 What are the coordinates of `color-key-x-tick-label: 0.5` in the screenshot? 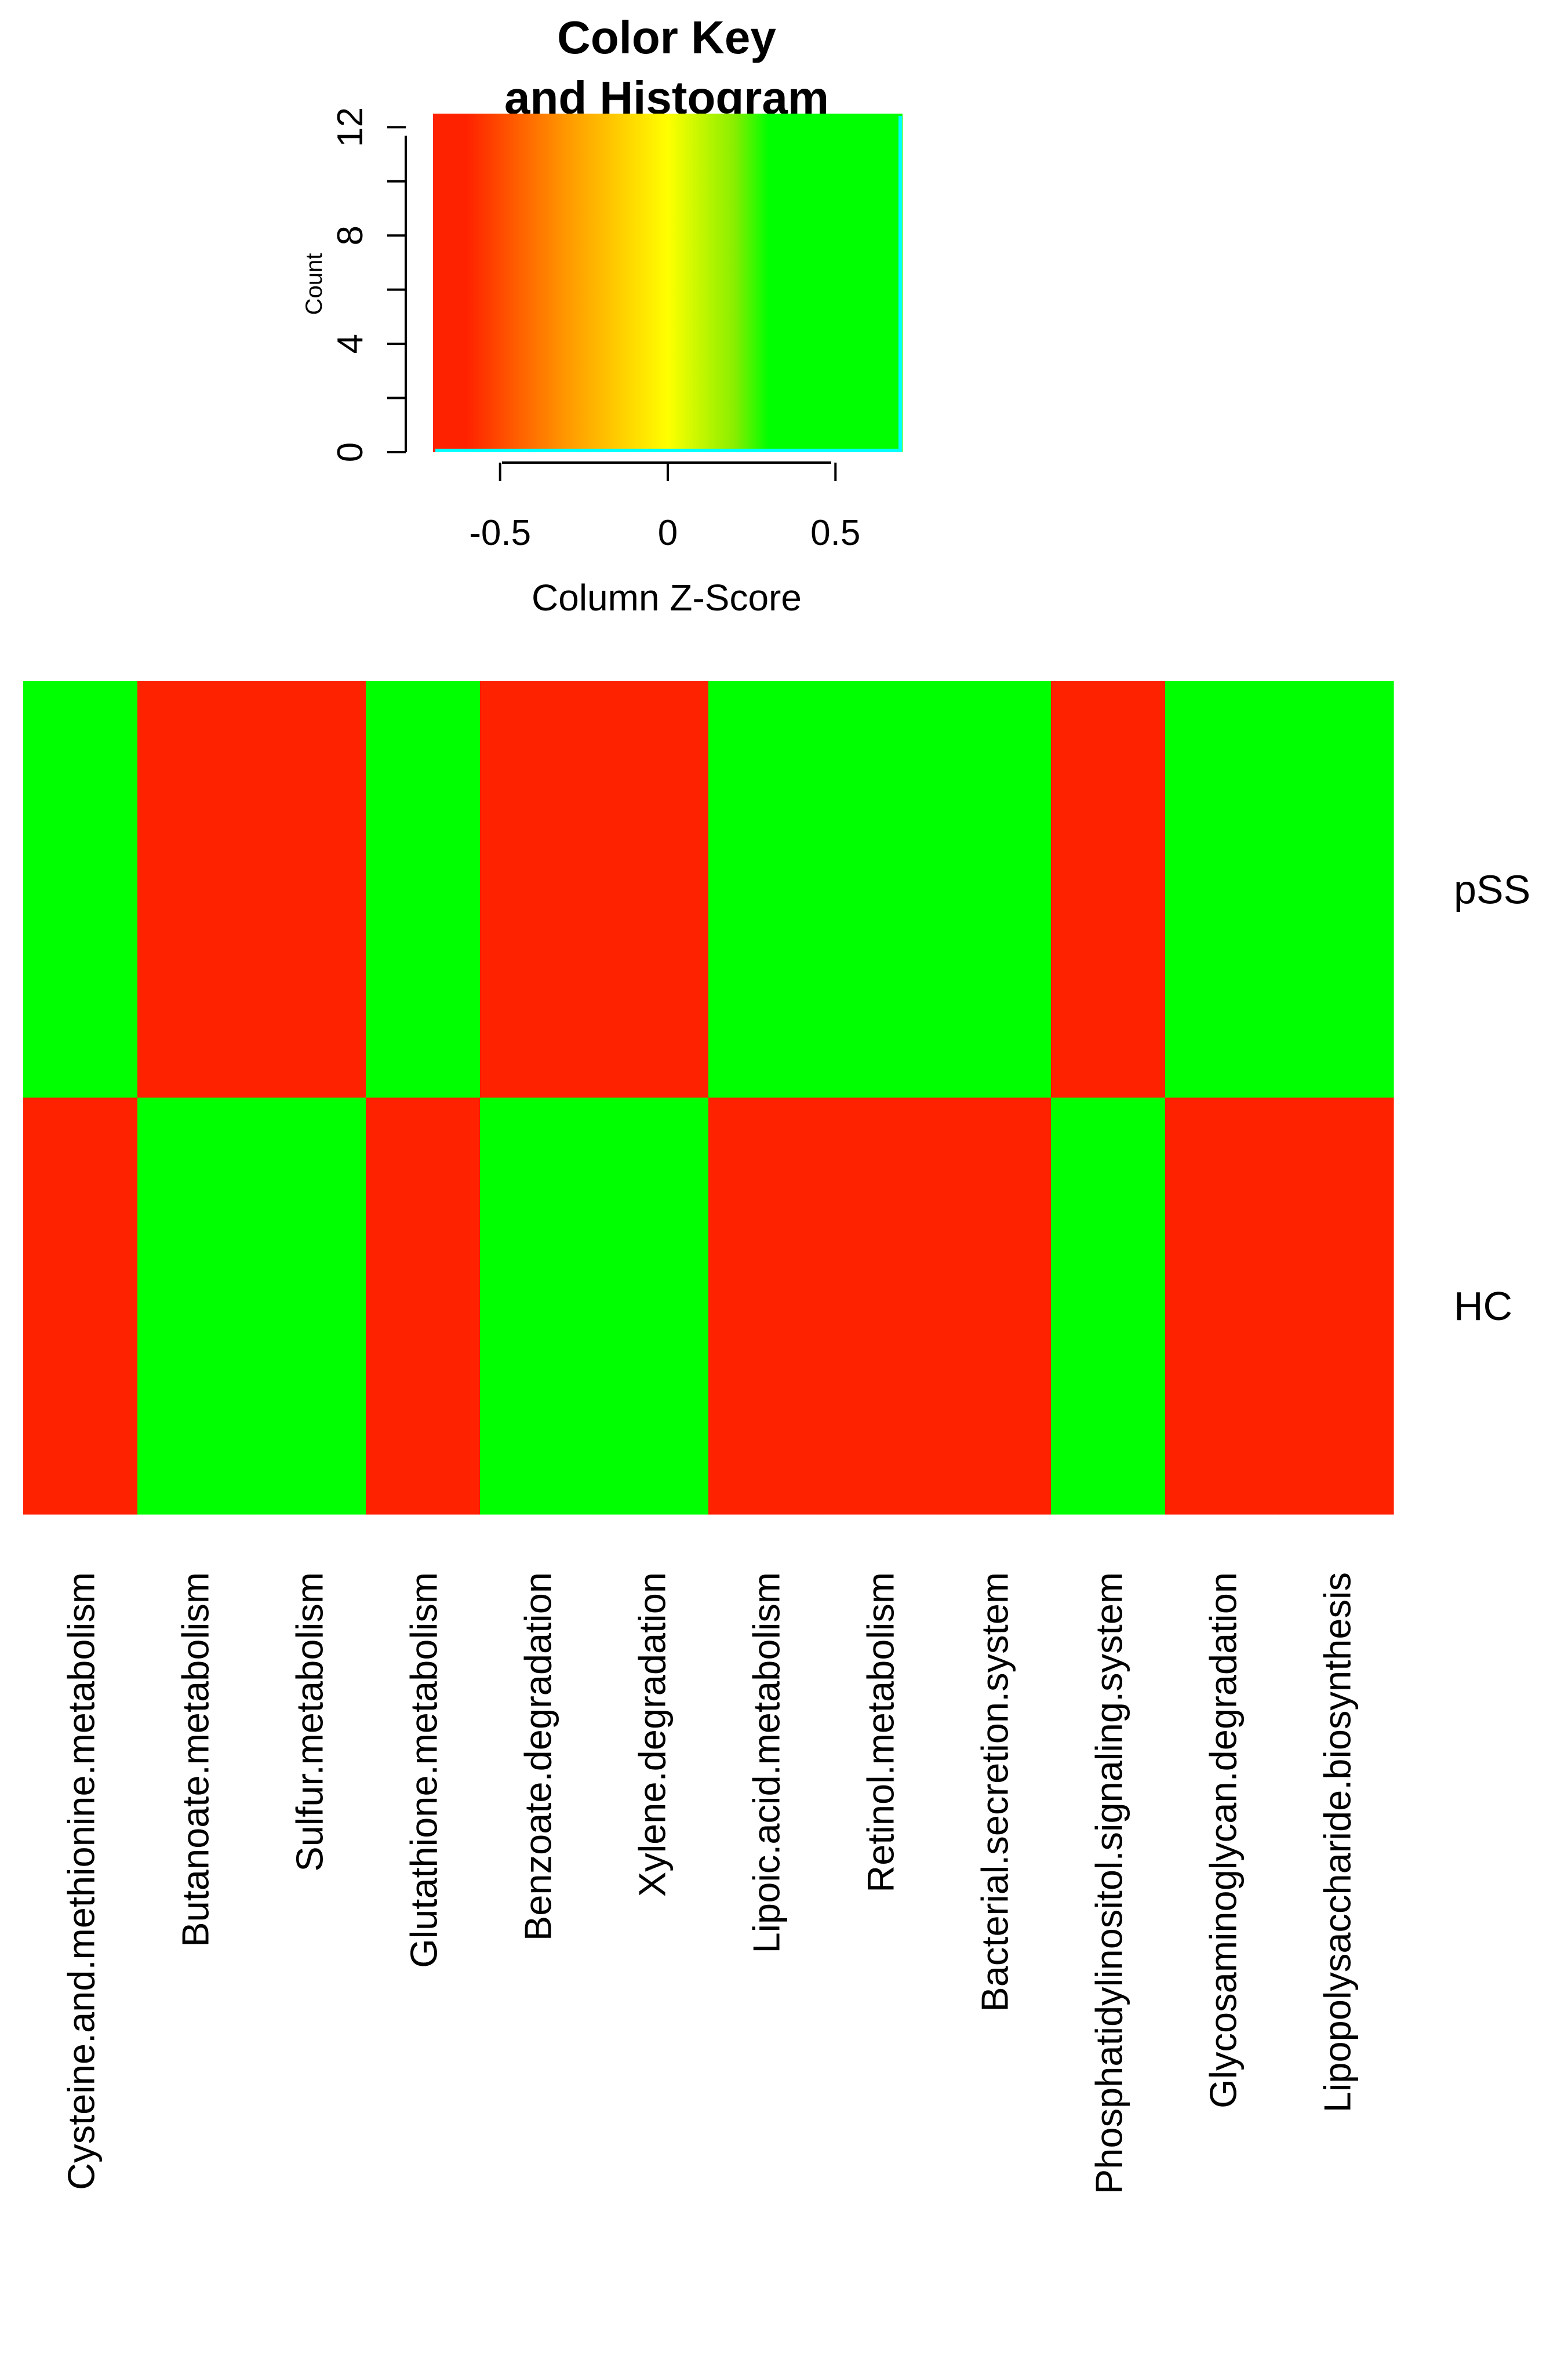 It's located at (835, 533).